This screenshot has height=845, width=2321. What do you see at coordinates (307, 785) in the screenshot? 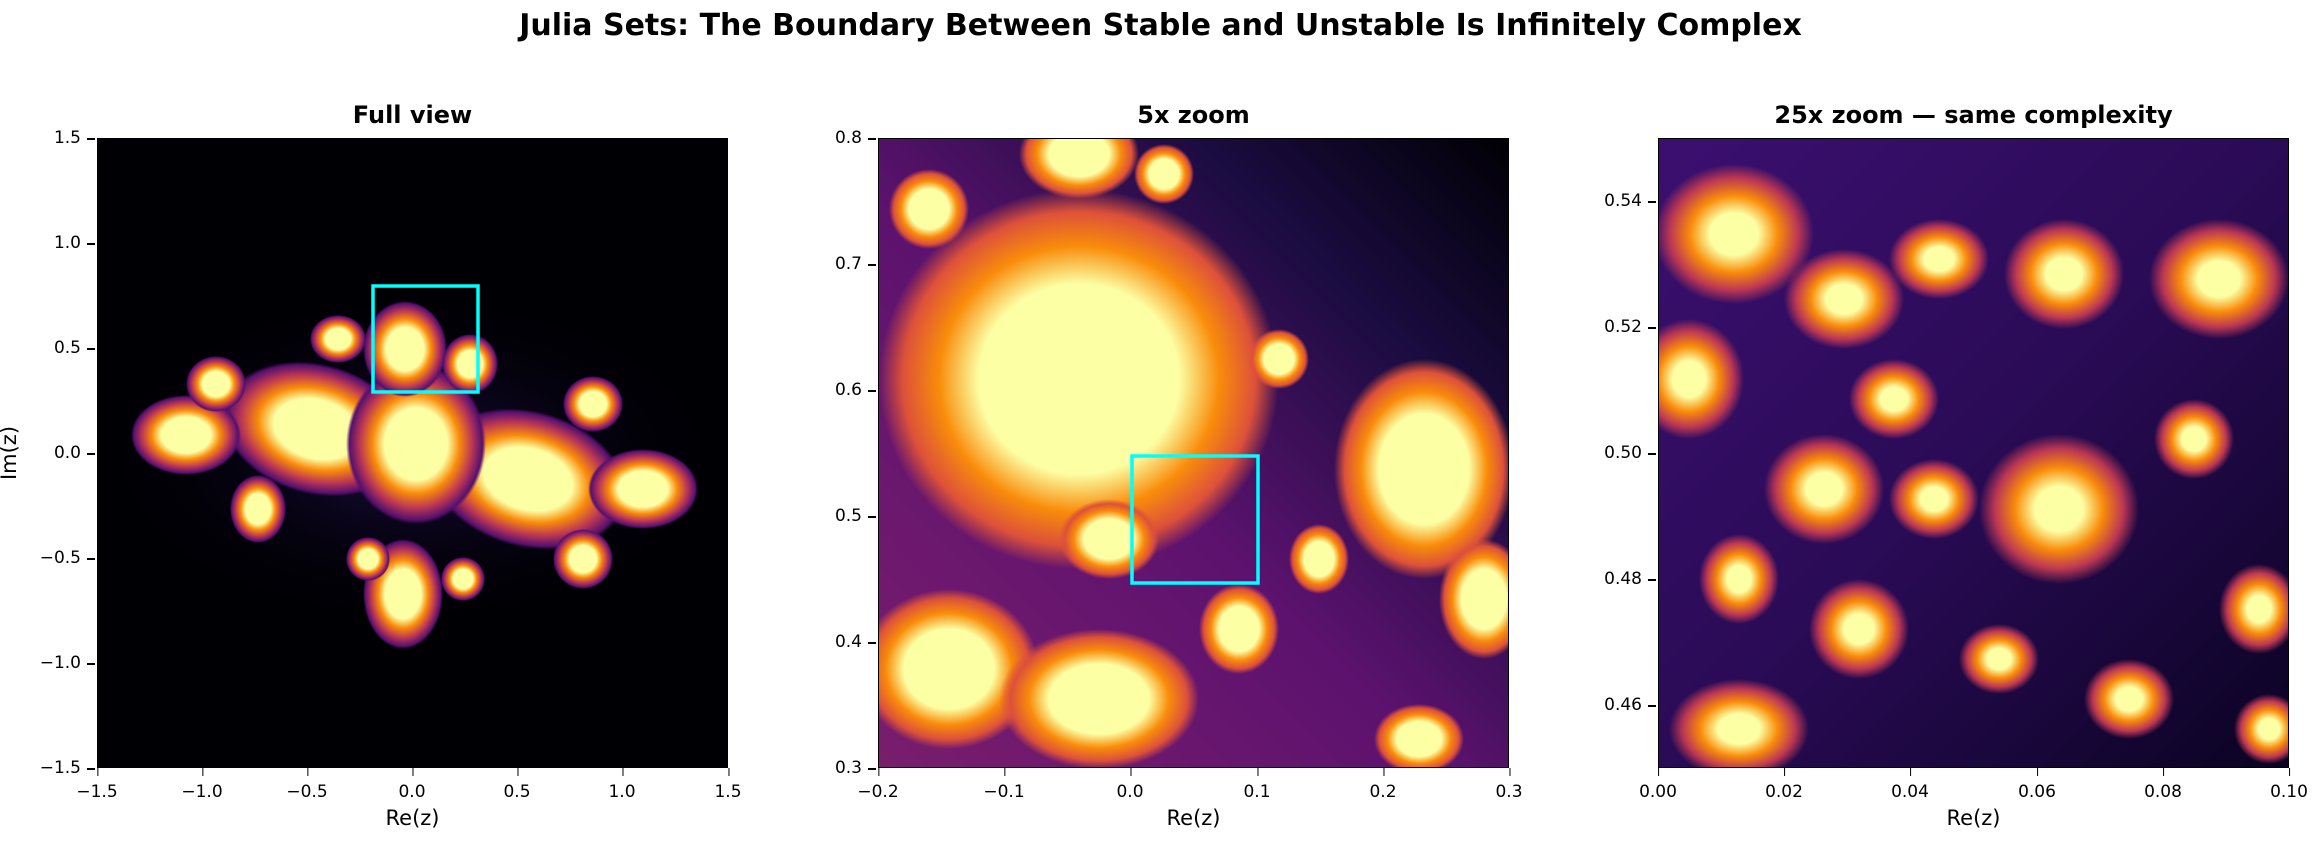
I see `x-tick: −0.5` at bounding box center [307, 785].